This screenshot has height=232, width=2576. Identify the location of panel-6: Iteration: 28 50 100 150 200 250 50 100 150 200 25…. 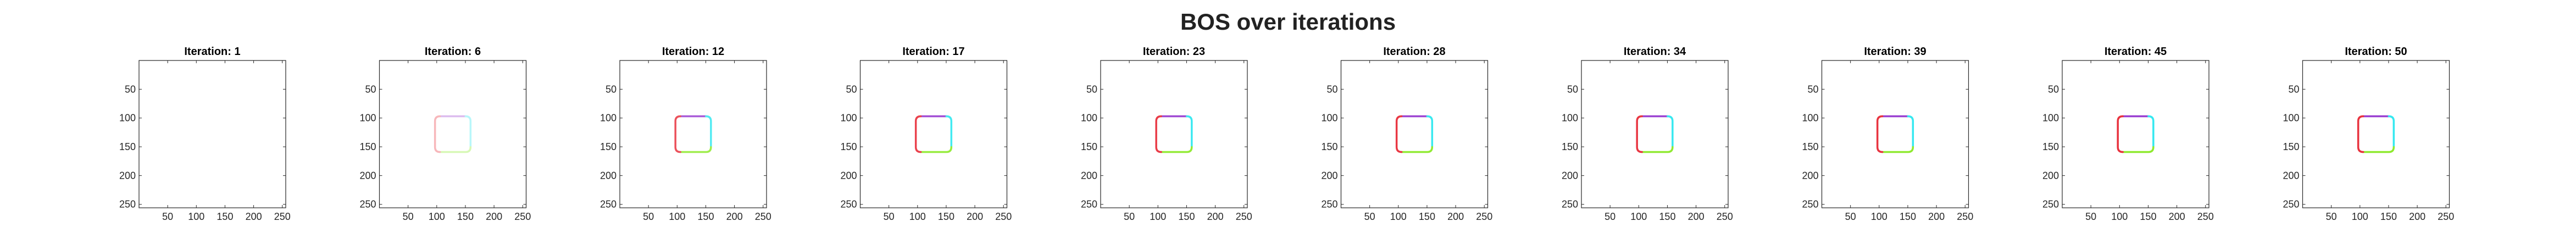
(1406, 134).